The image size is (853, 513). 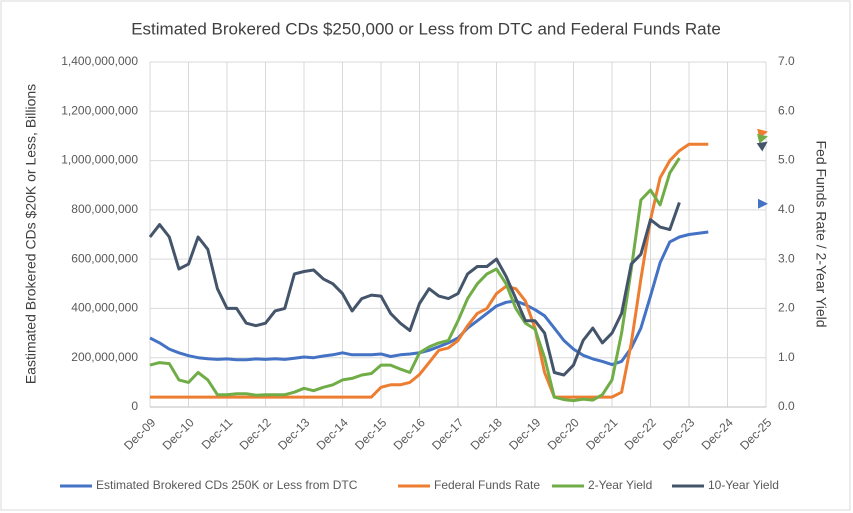 What do you see at coordinates (786, 209) in the screenshot?
I see `y2-tick-label: 4.0` at bounding box center [786, 209].